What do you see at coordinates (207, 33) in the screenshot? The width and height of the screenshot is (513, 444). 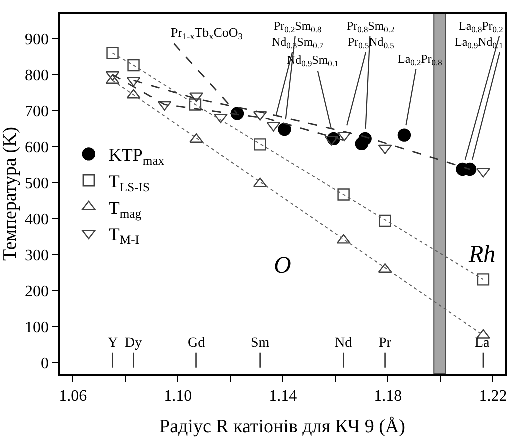 I see `annotation: Pr$_{1-x}$Tb$_{x}$CoO$_{3}$` at bounding box center [207, 33].